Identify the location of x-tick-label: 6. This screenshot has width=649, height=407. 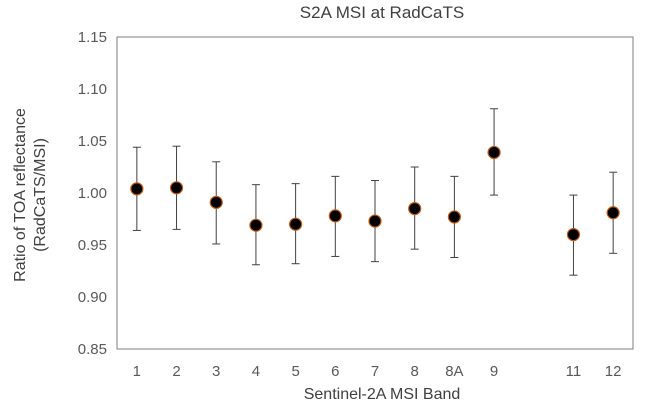
(335, 371).